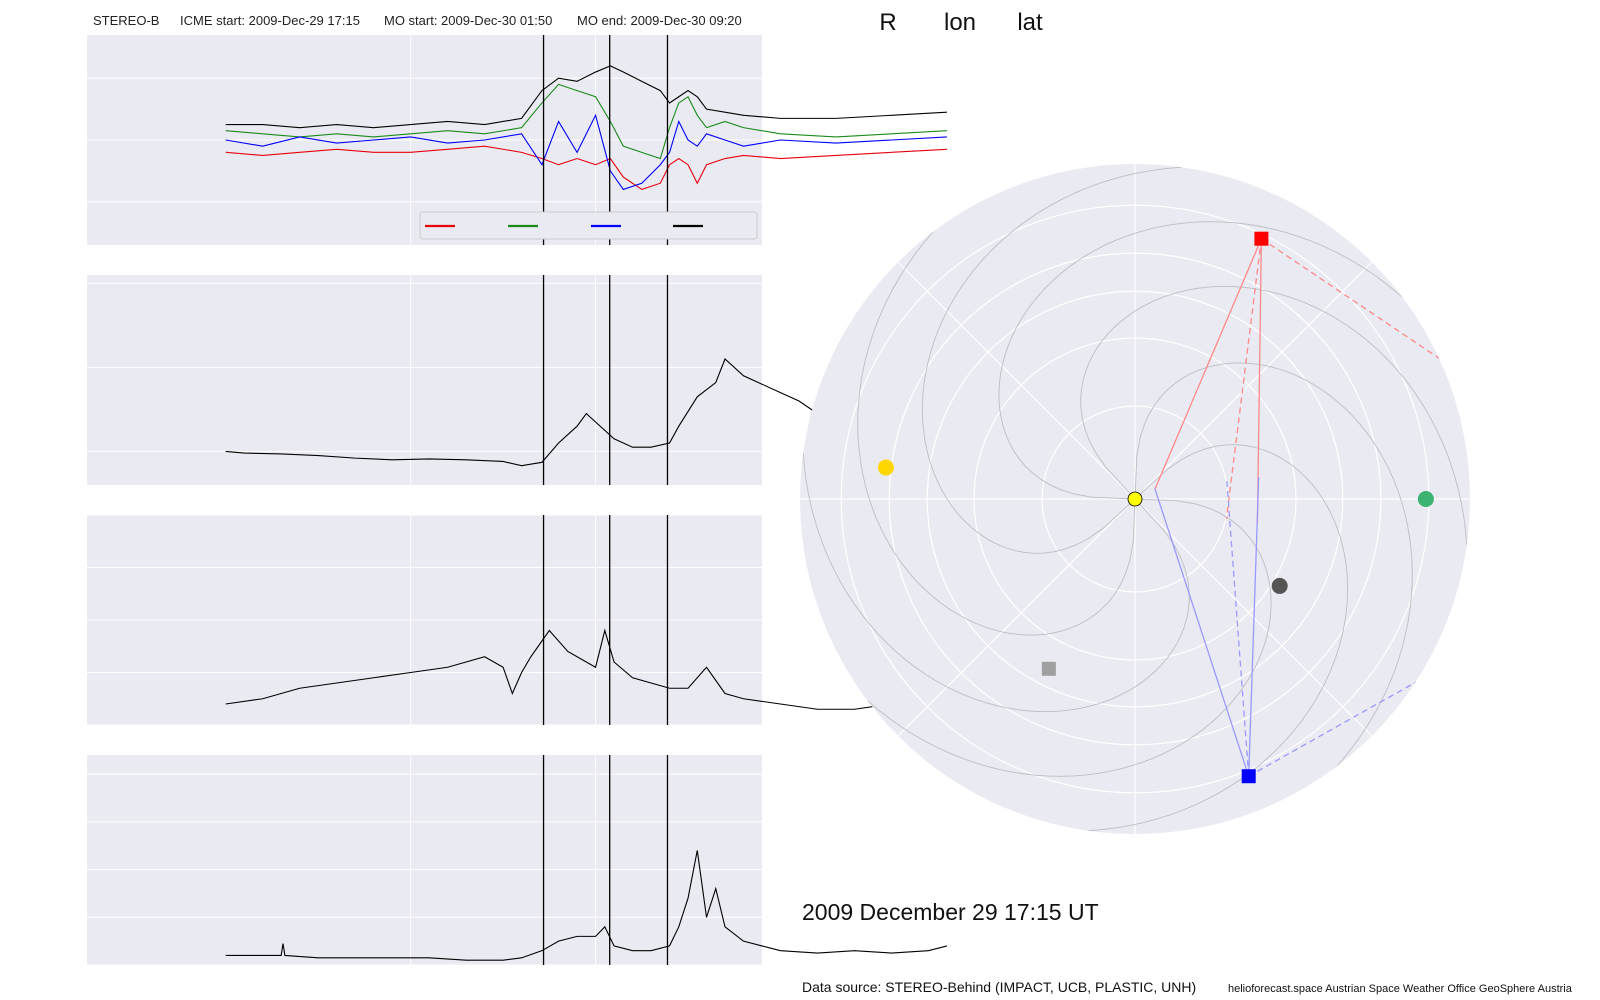 This screenshot has height=1000, width=1600. I want to click on legend, so click(588, 225).